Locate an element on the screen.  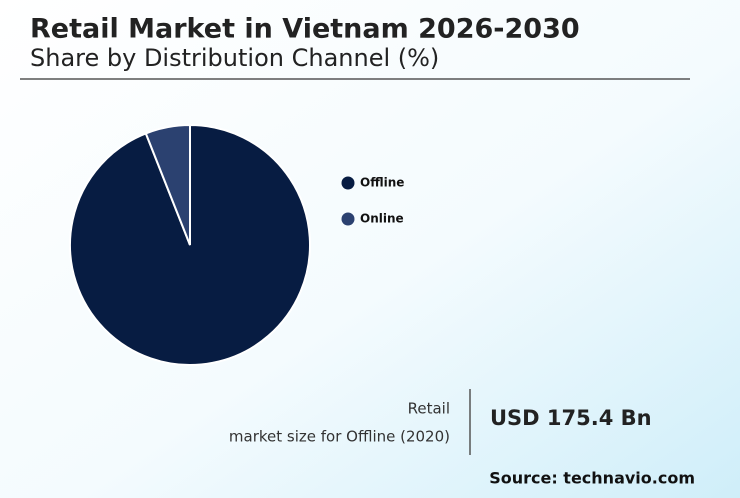
caption-line: market size for Offline (2020) is located at coordinates (339, 437).